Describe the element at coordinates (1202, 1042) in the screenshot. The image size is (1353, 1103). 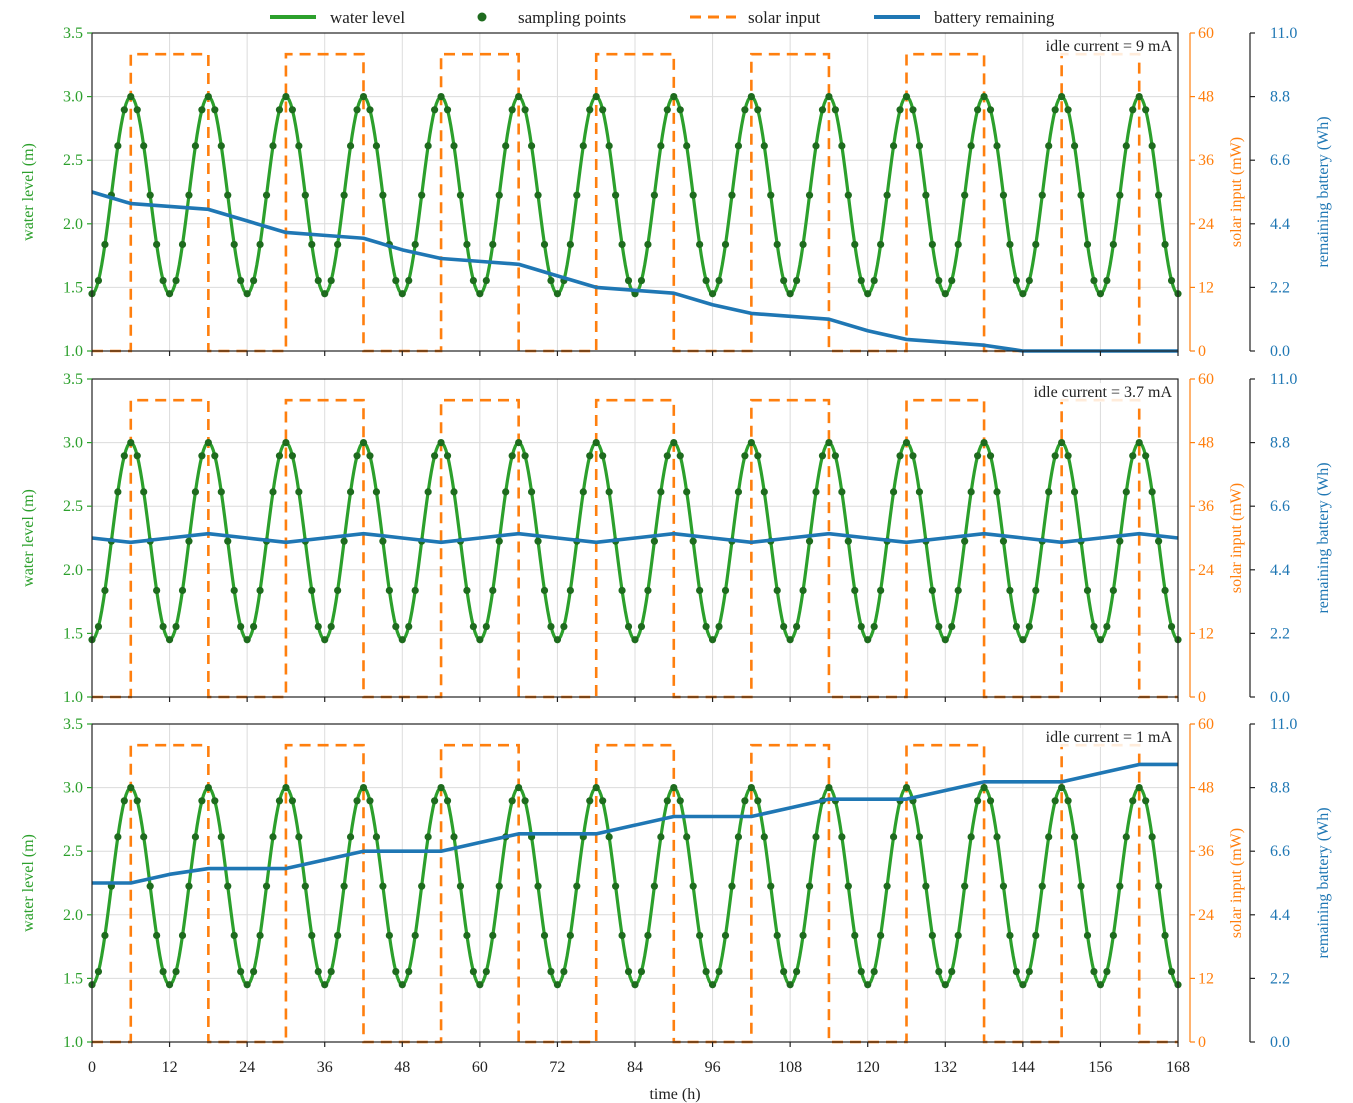
I see `y2-tick-label: 0` at that location.